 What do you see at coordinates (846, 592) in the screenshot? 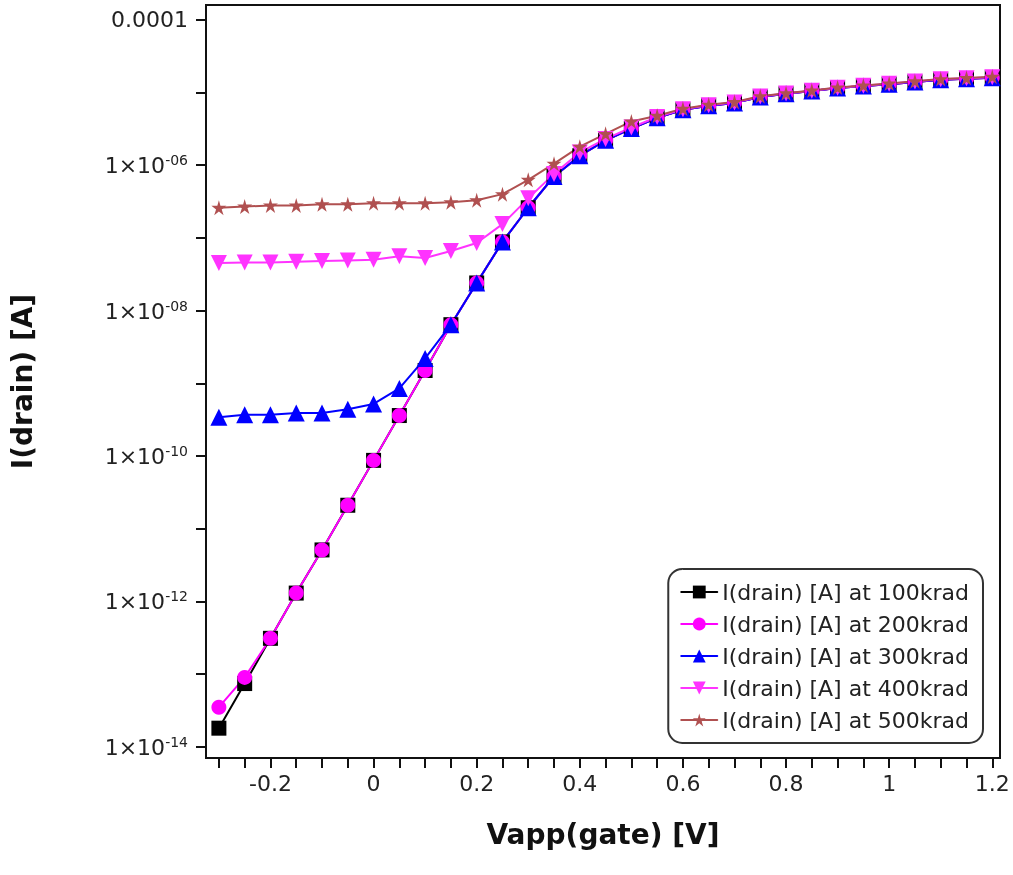
I see `legend-label: I(drain) [A] at 100krad` at bounding box center [846, 592].